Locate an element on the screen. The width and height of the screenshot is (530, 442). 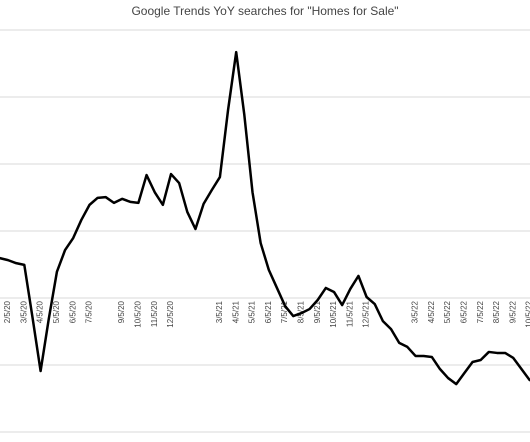
x-tick-label: 5/5/21 is located at coordinates (252, 311).